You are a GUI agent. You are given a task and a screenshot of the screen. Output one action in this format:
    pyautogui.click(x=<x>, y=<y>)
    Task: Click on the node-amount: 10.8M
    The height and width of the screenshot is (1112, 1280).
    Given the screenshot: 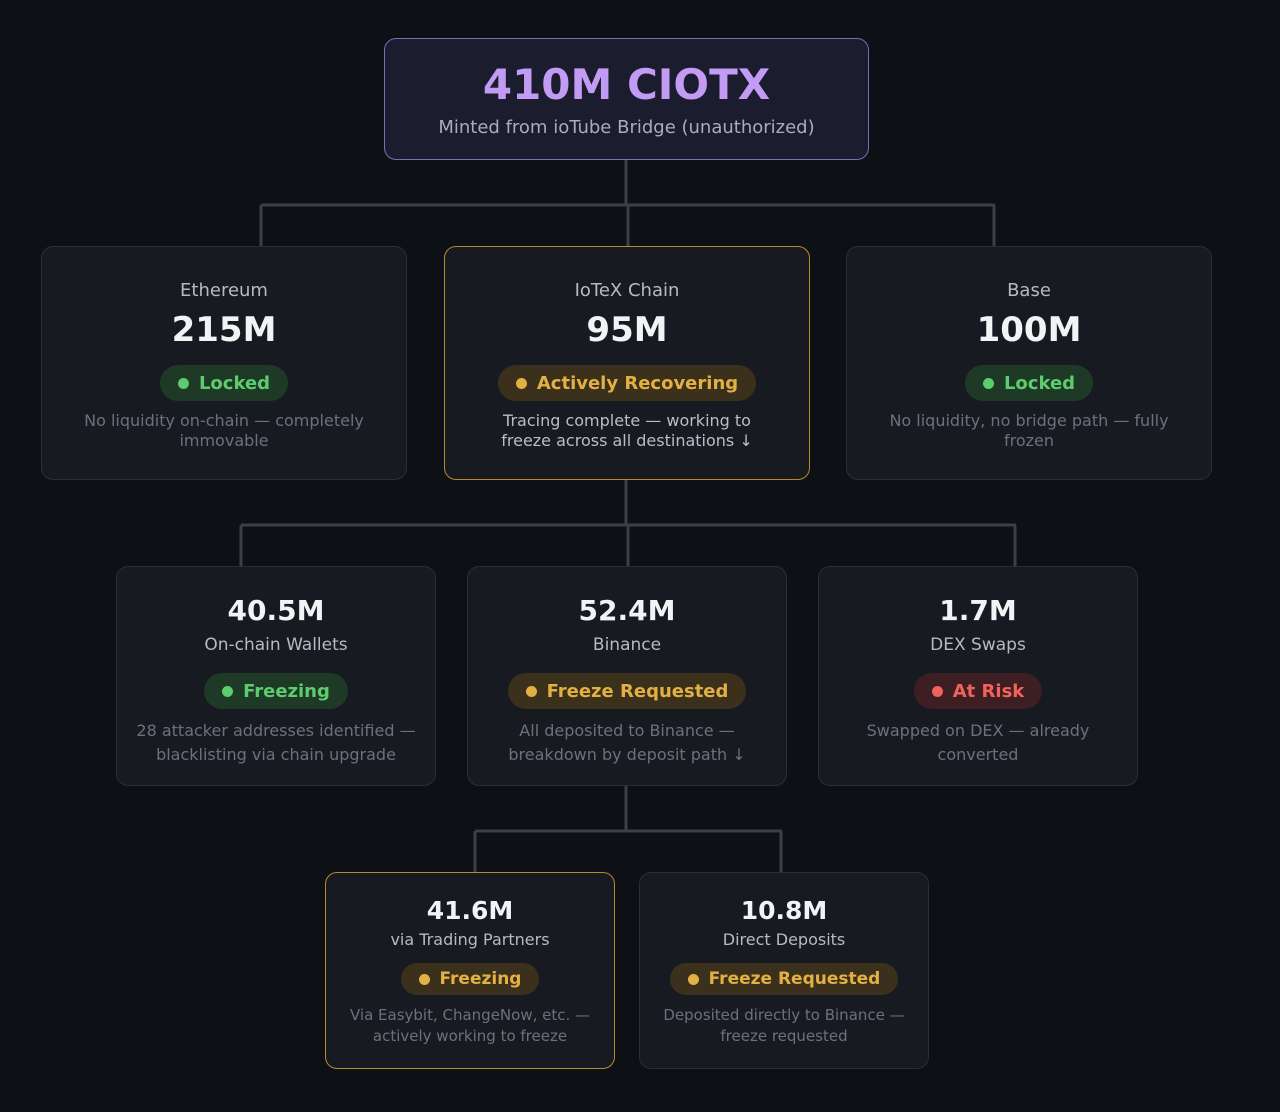 What is the action you would take?
    pyautogui.click(x=784, y=910)
    